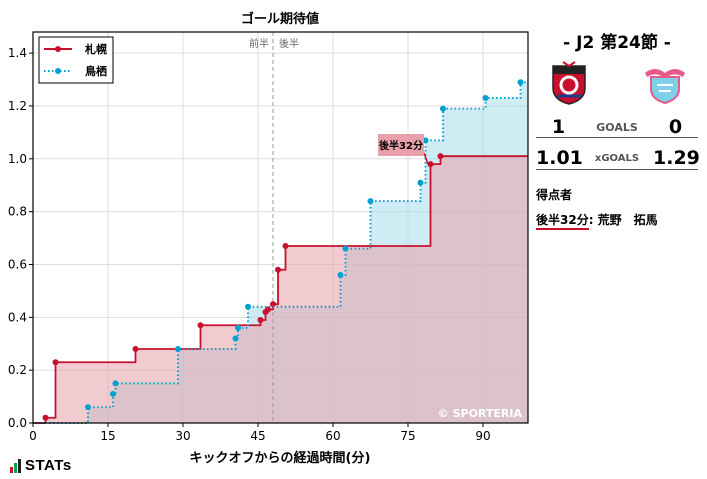 Image resolution: width=707 pixels, height=479 pixels. Describe the element at coordinates (17, 106) in the screenshot. I see `y-tick-label: 1.2` at that location.